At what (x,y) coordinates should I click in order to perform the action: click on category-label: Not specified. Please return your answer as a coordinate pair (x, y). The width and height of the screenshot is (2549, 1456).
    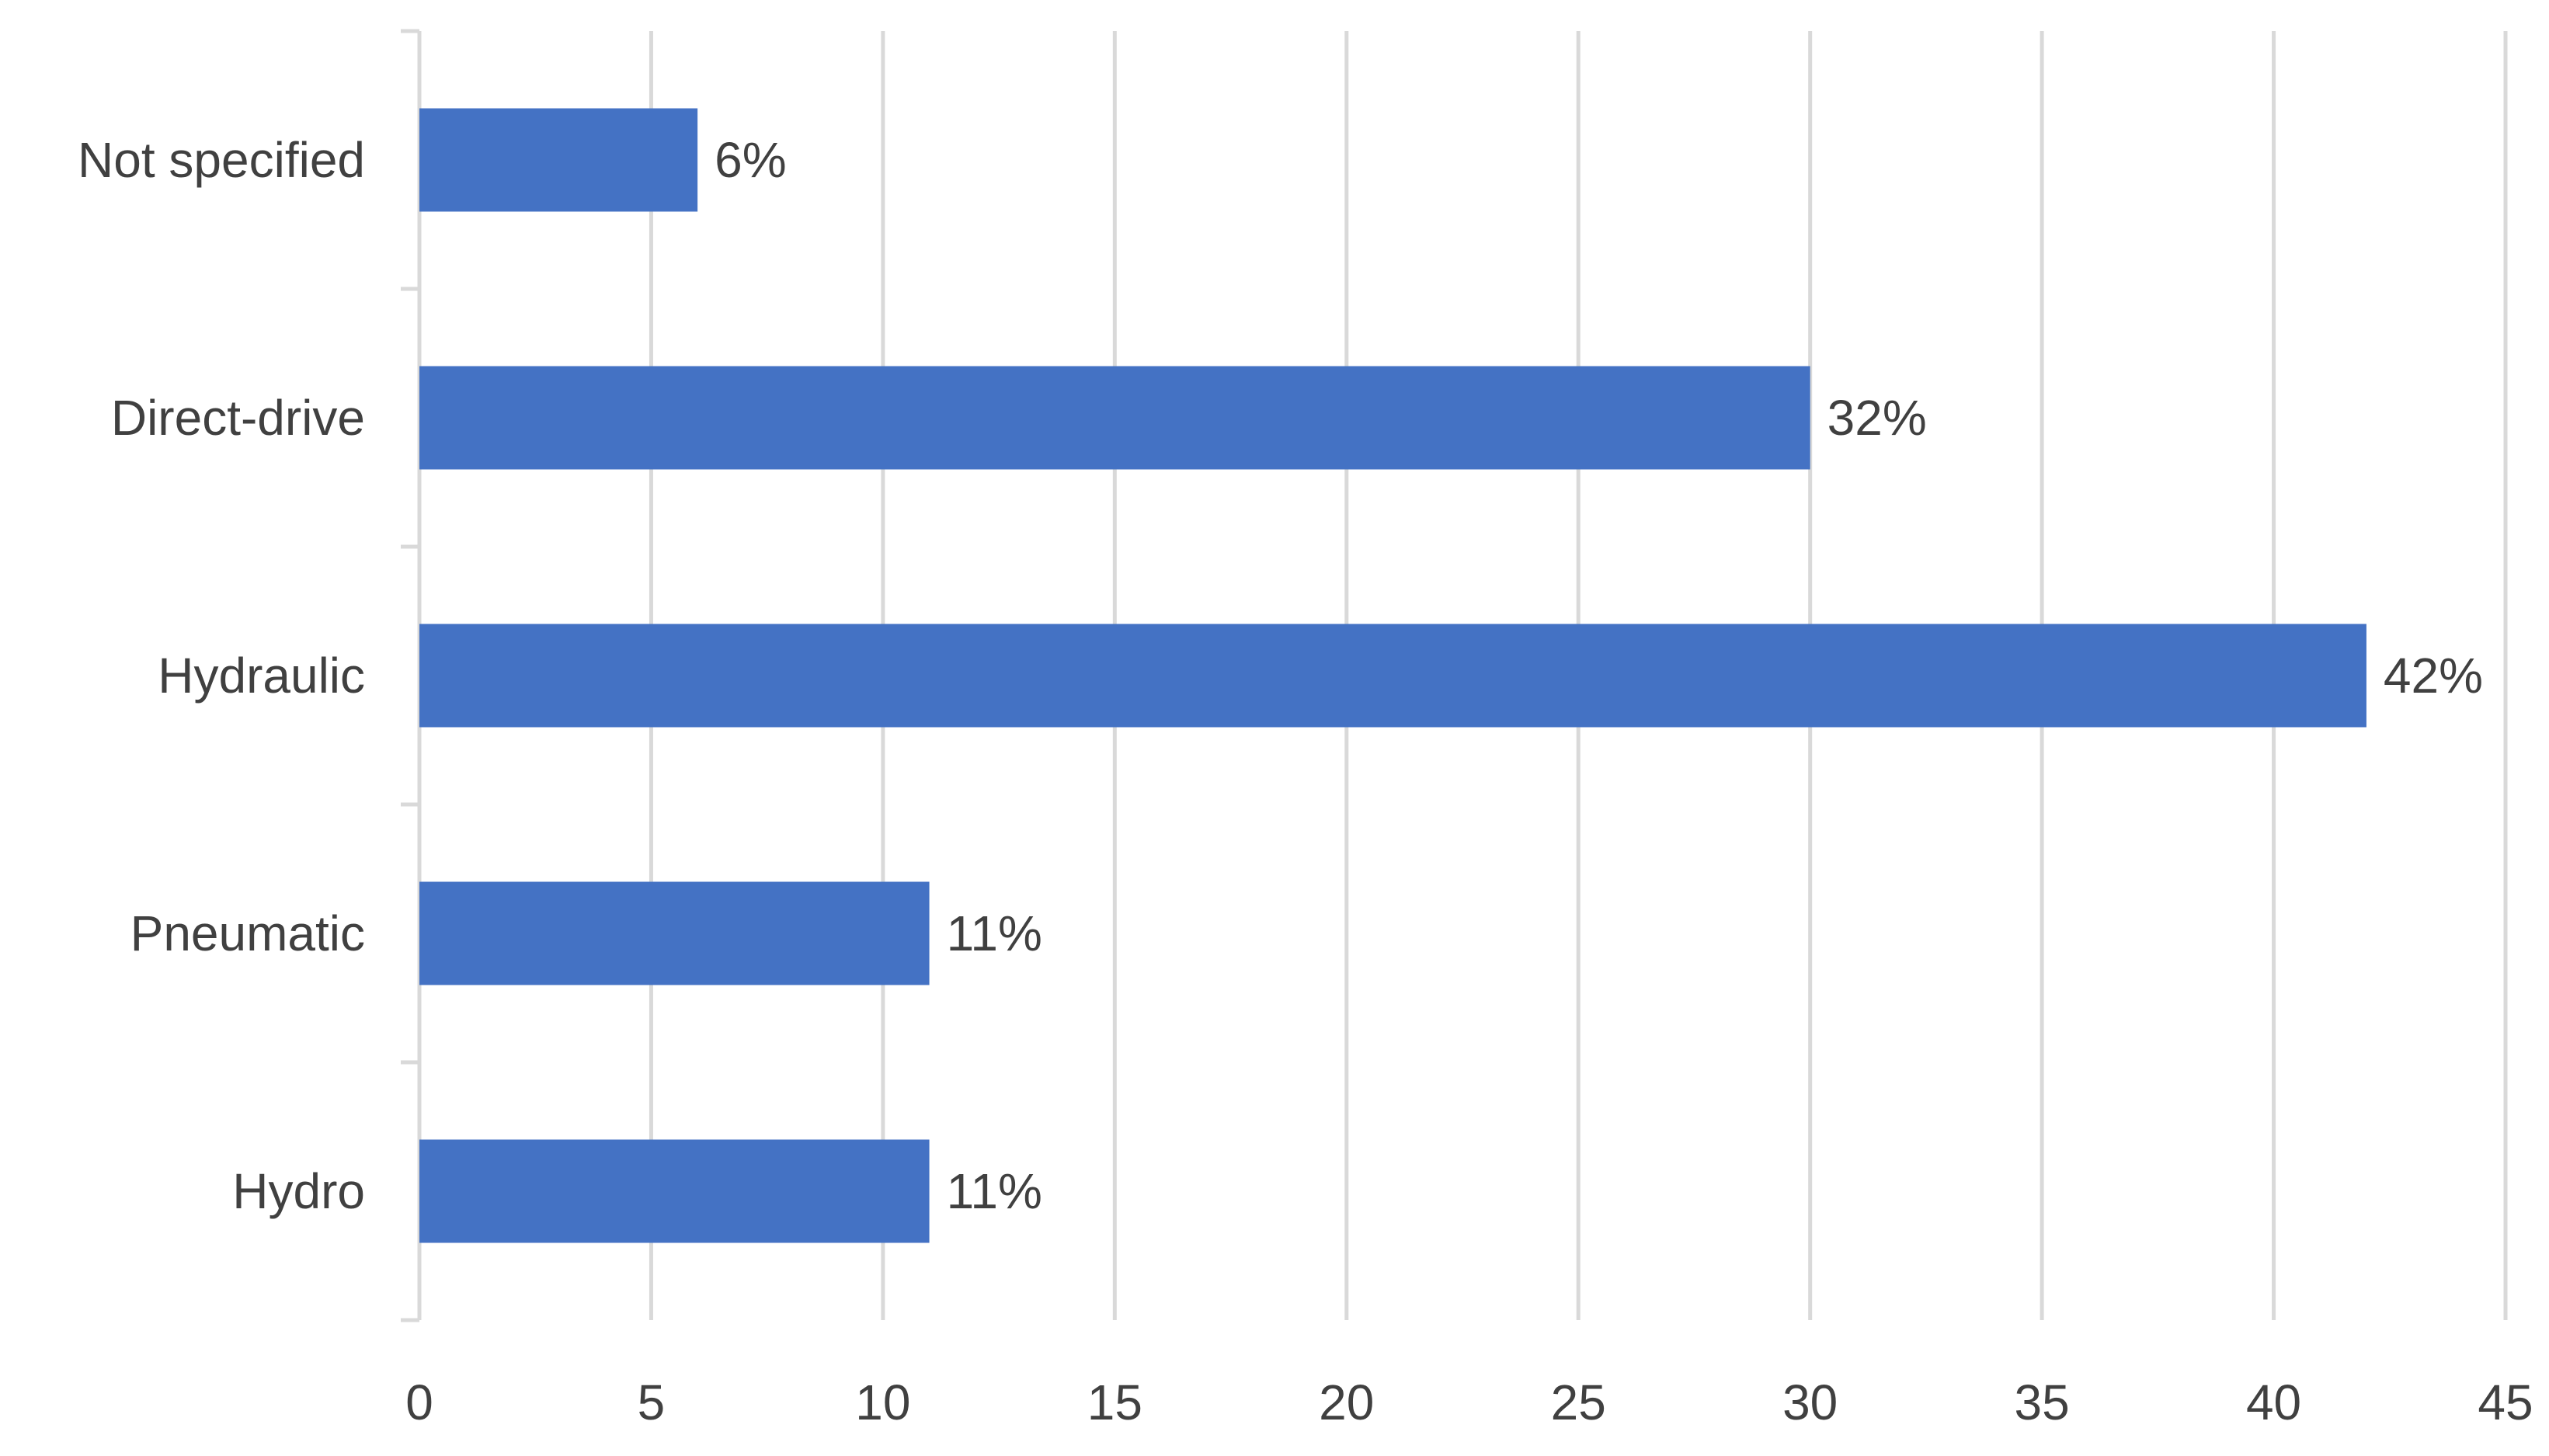
    Looking at the image, I should click on (221, 160).